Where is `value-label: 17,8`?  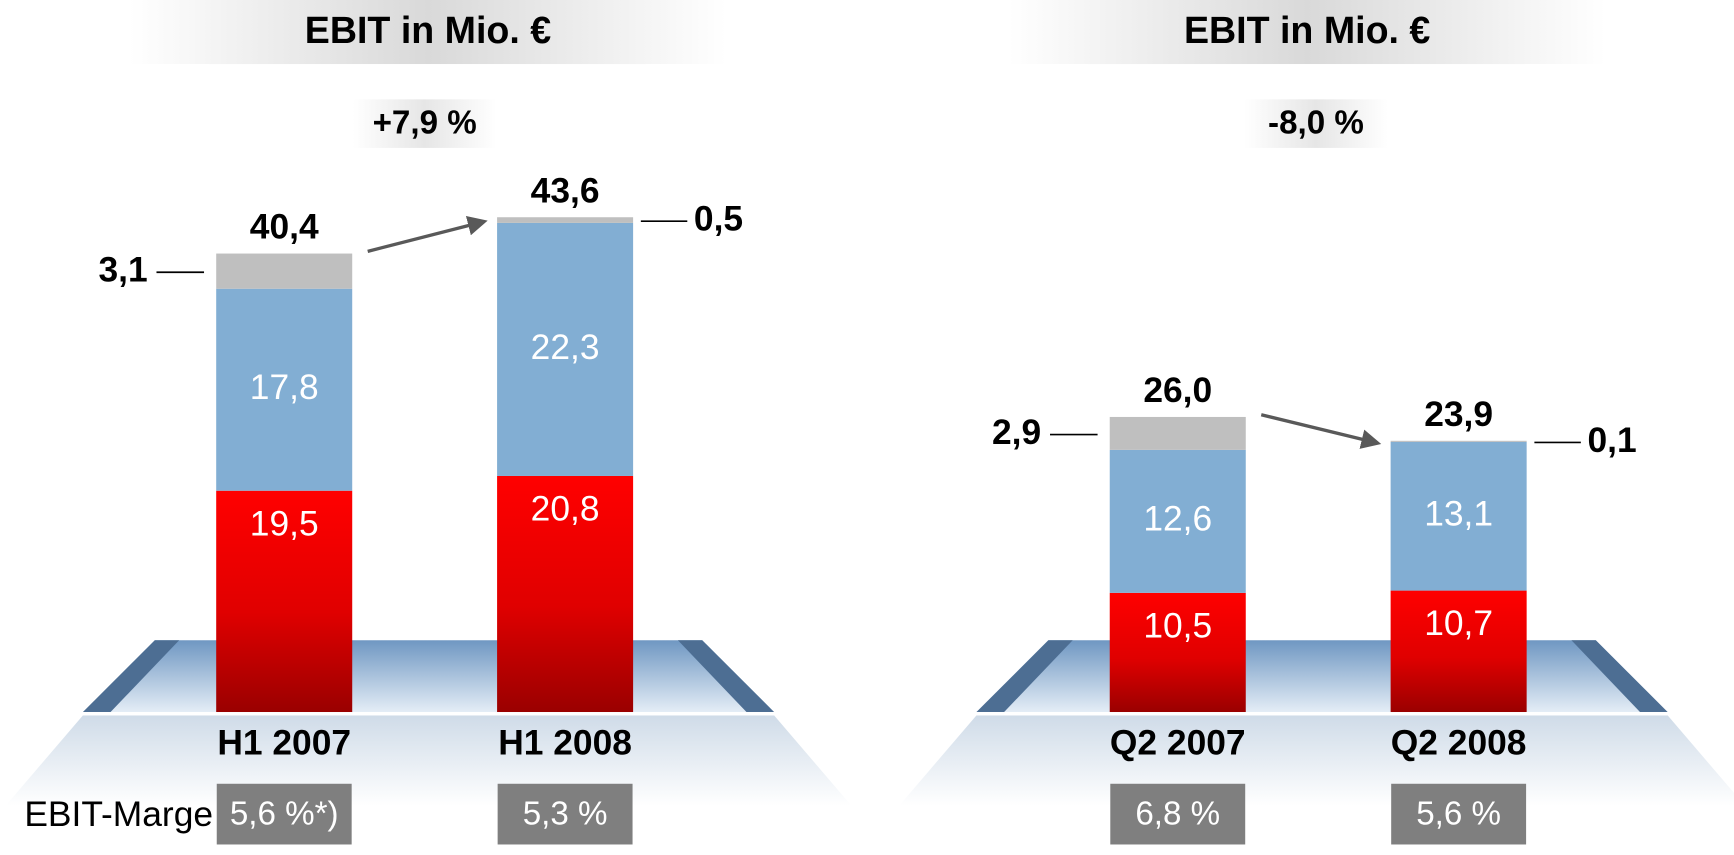 value-label: 17,8 is located at coordinates (284, 387).